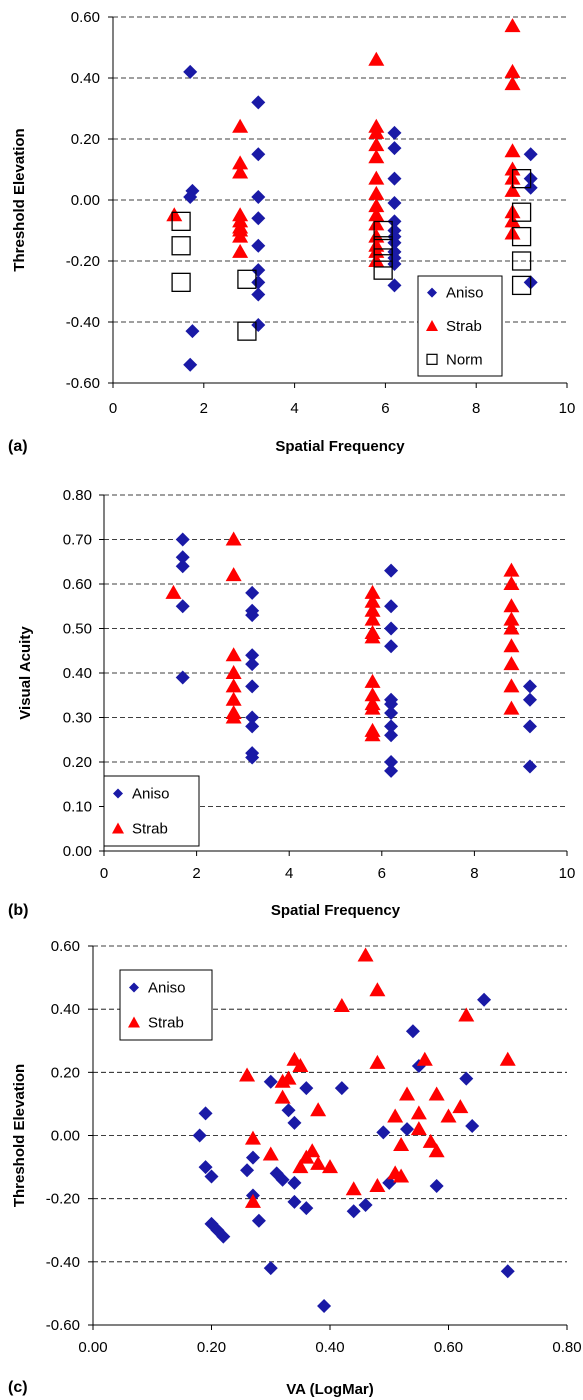 This screenshot has height=1400, width=583. Describe the element at coordinates (77, 629) in the screenshot. I see `y-tick-label: 0.50` at that location.